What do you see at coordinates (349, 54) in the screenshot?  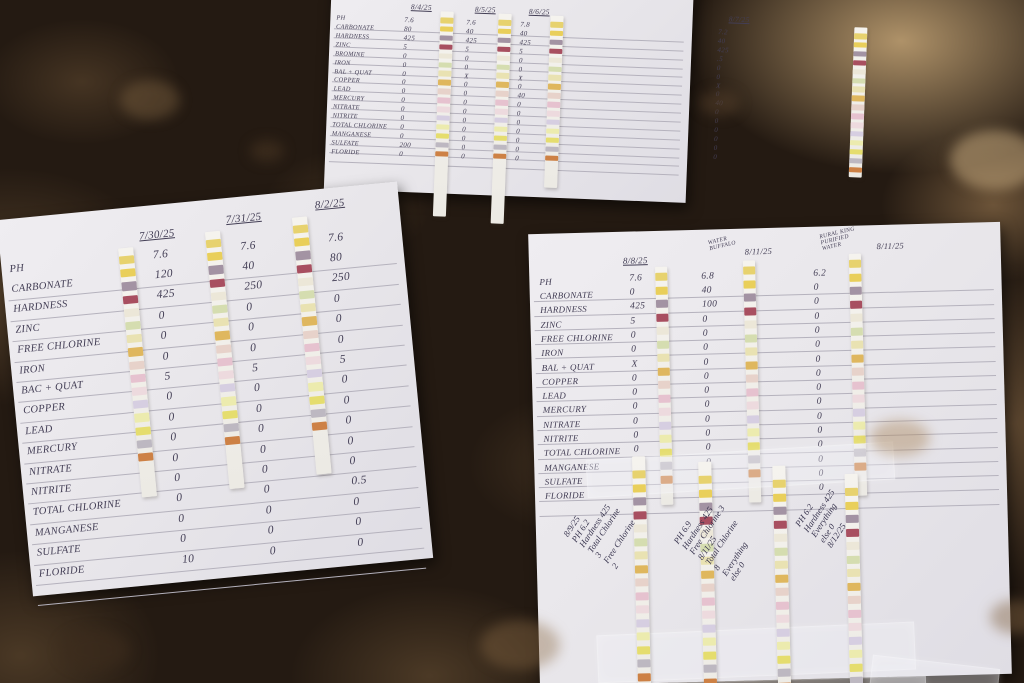 I see `row-label: BROMINE` at bounding box center [349, 54].